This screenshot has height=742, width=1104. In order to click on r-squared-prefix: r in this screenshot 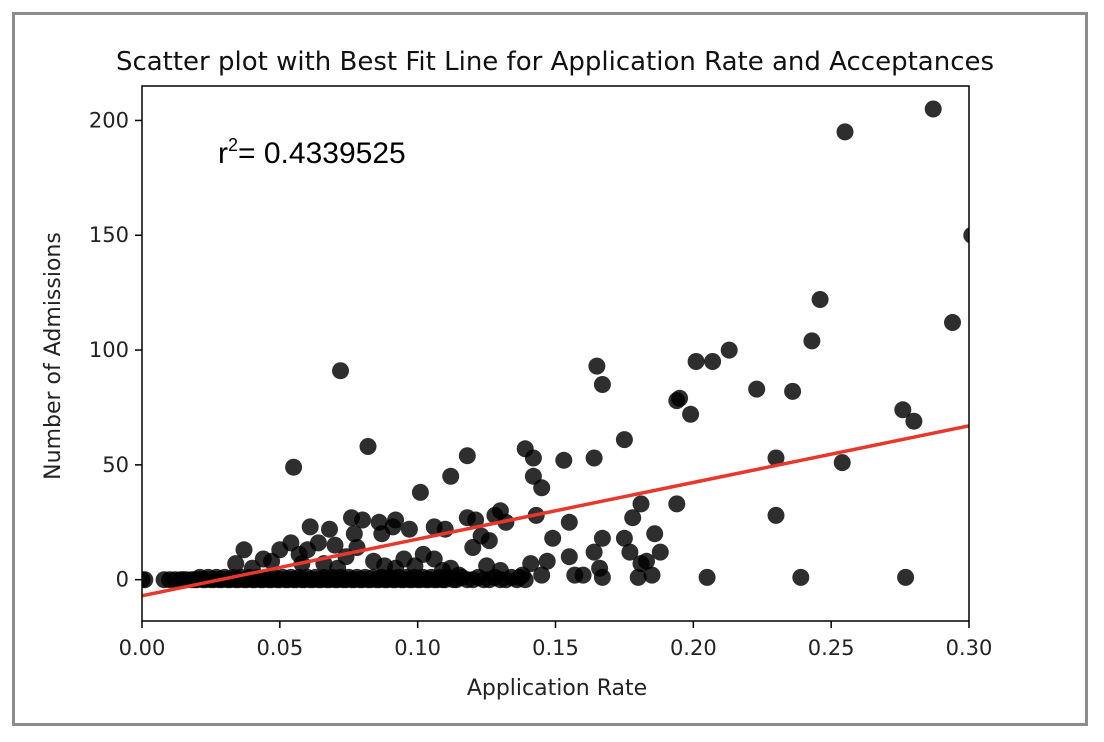, I will do `click(223, 153)`.